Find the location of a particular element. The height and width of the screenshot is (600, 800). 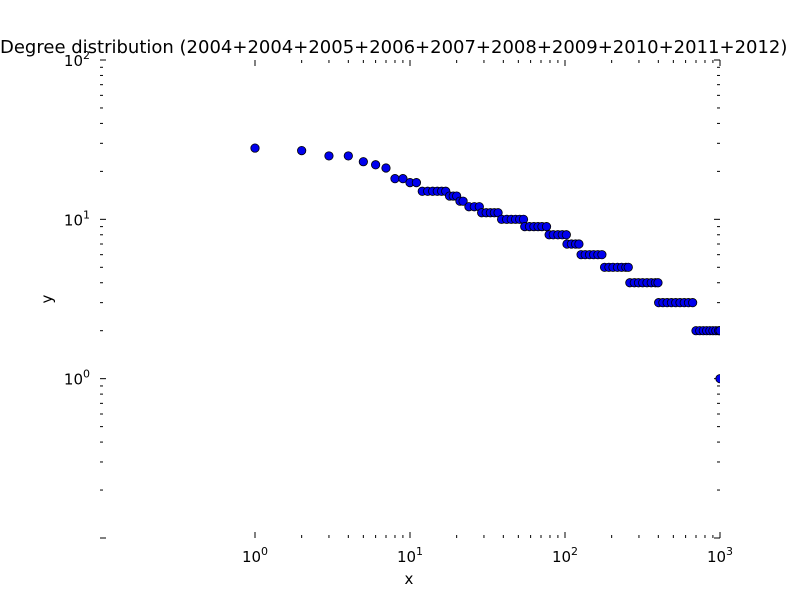

y-tick-label: 10¹ is located at coordinates (77, 218).